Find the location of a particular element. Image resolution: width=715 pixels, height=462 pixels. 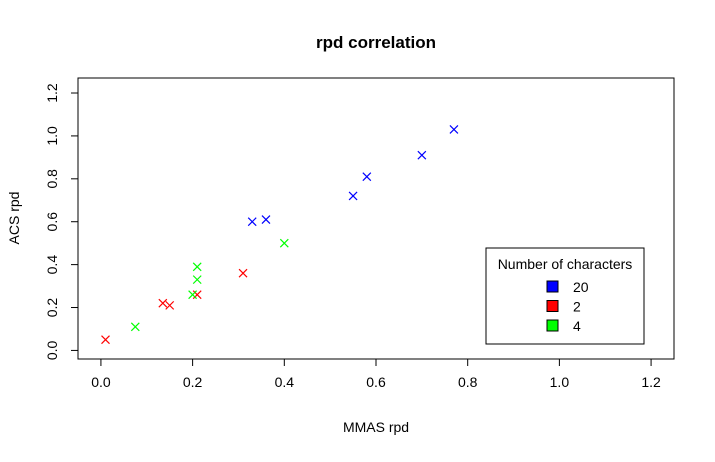

legend-title: Number of characters is located at coordinates (565, 264).